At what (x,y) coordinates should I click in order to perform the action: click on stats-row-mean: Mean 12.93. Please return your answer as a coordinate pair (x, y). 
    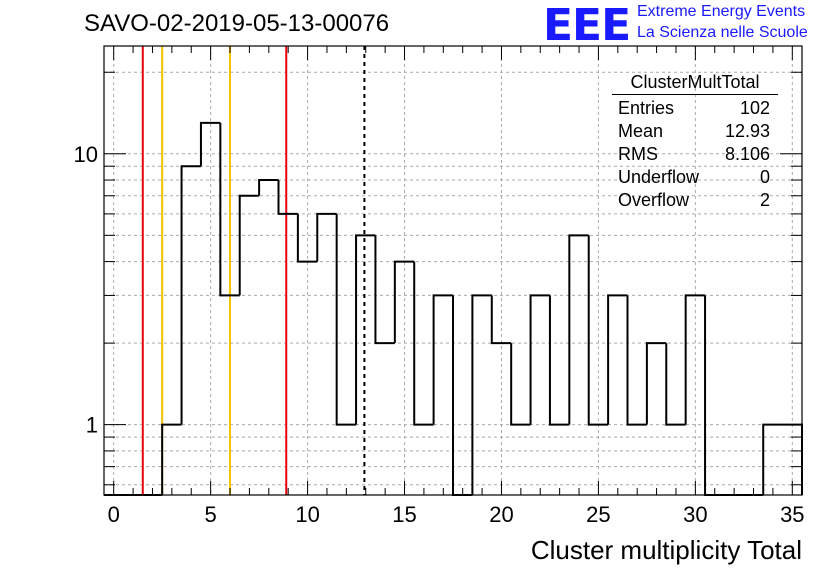
    Looking at the image, I should click on (695, 131).